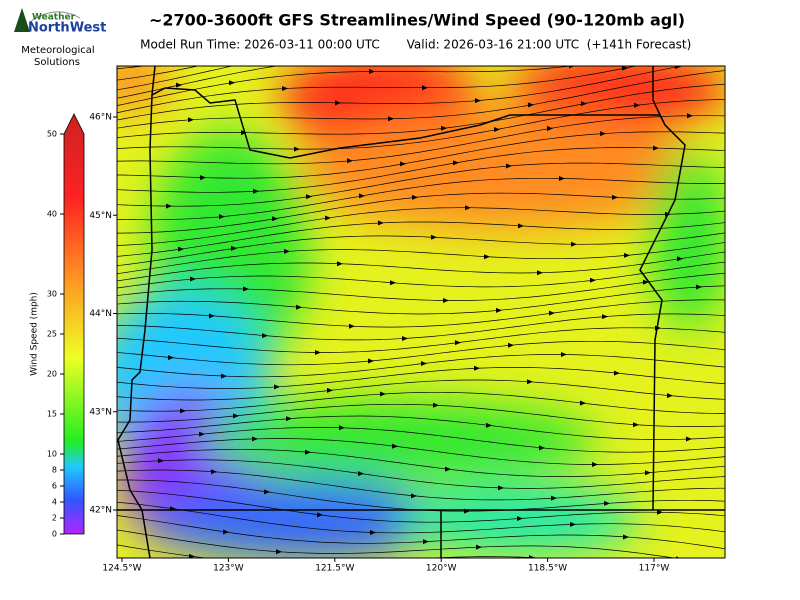 The height and width of the screenshot is (600, 800). I want to click on lat-label: 43°N, so click(100, 412).